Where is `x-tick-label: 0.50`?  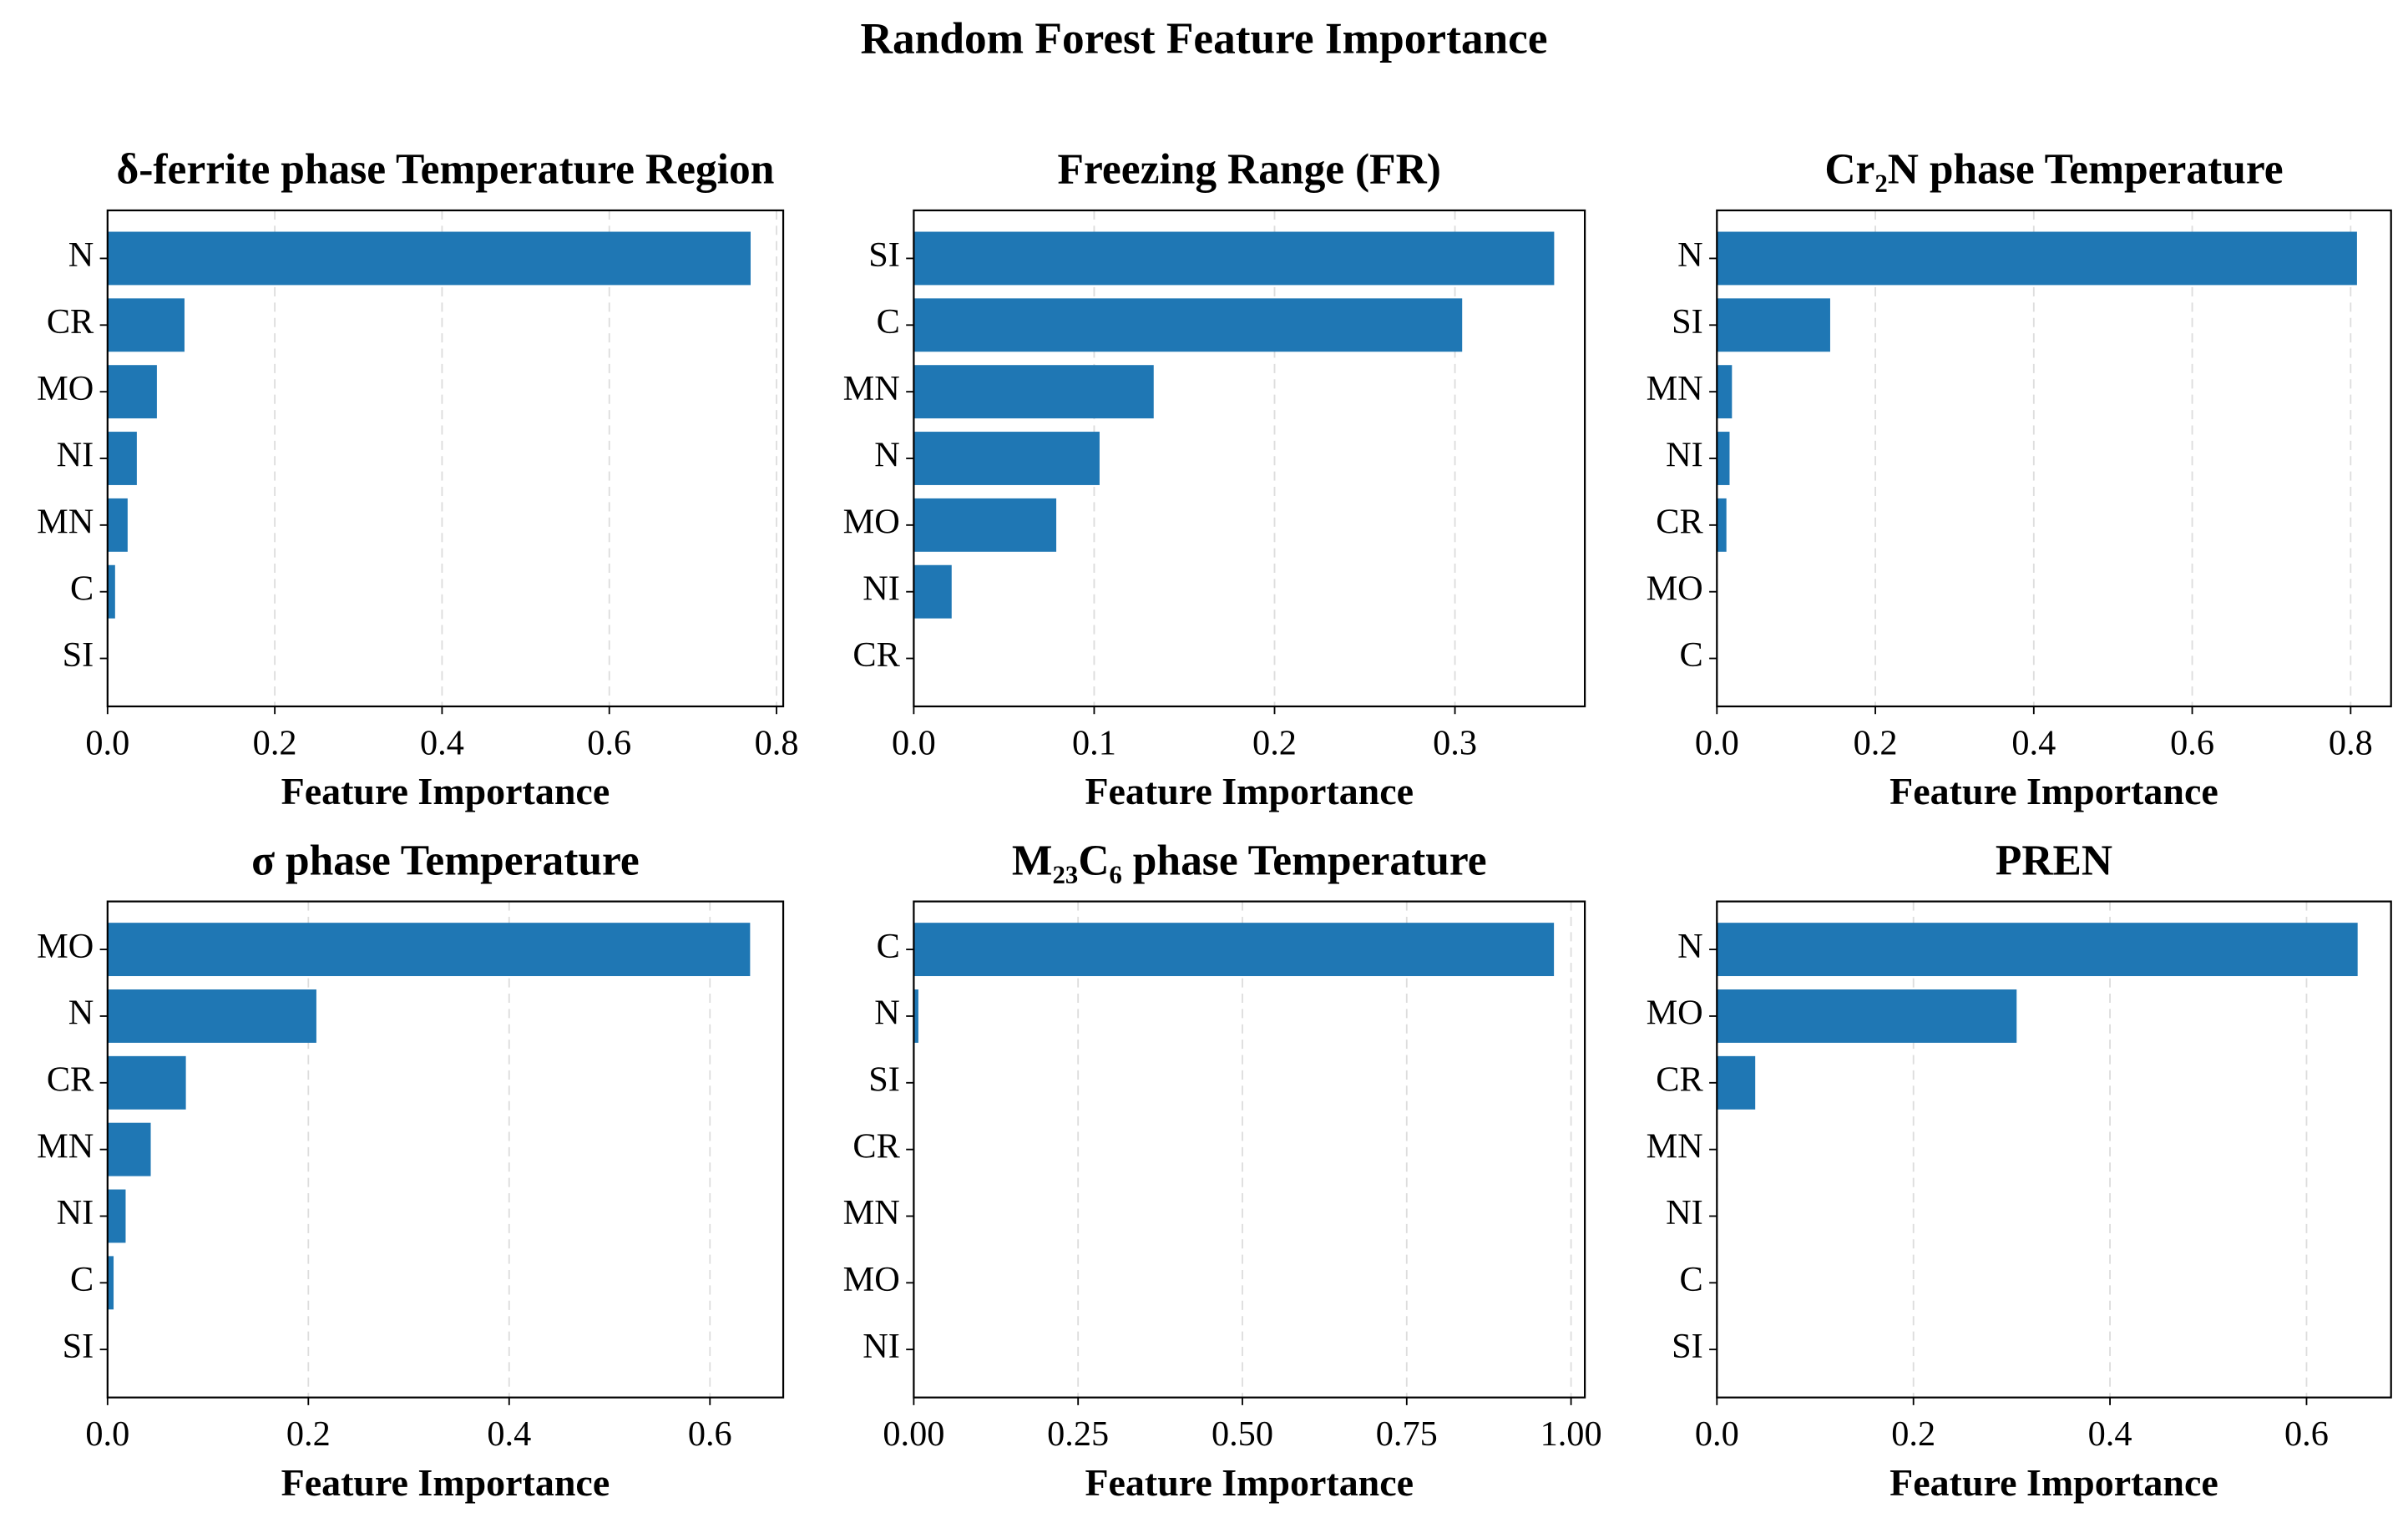
x-tick-label: 0.50 is located at coordinates (1242, 1434).